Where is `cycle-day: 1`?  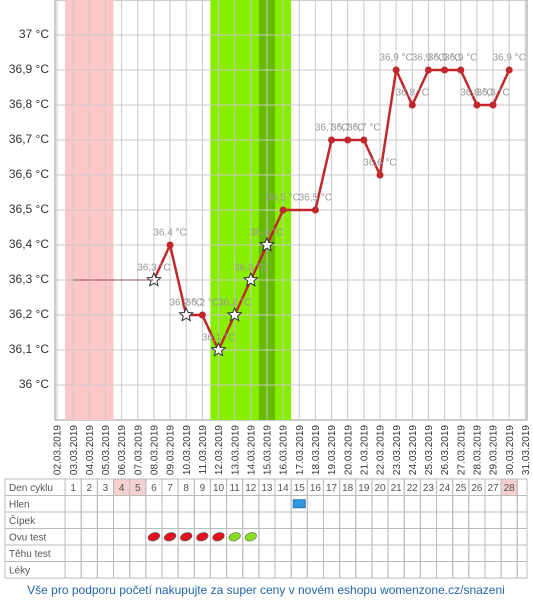 cycle-day: 1 is located at coordinates (73, 488).